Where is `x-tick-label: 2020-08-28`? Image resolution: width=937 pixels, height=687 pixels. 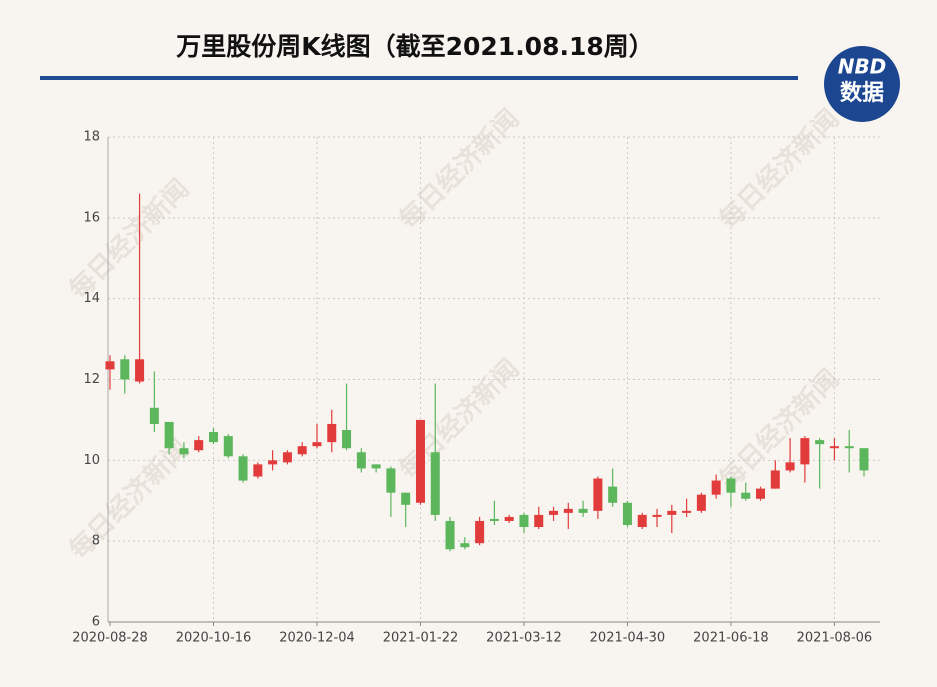
x-tick-label: 2020-08-28 is located at coordinates (110, 638).